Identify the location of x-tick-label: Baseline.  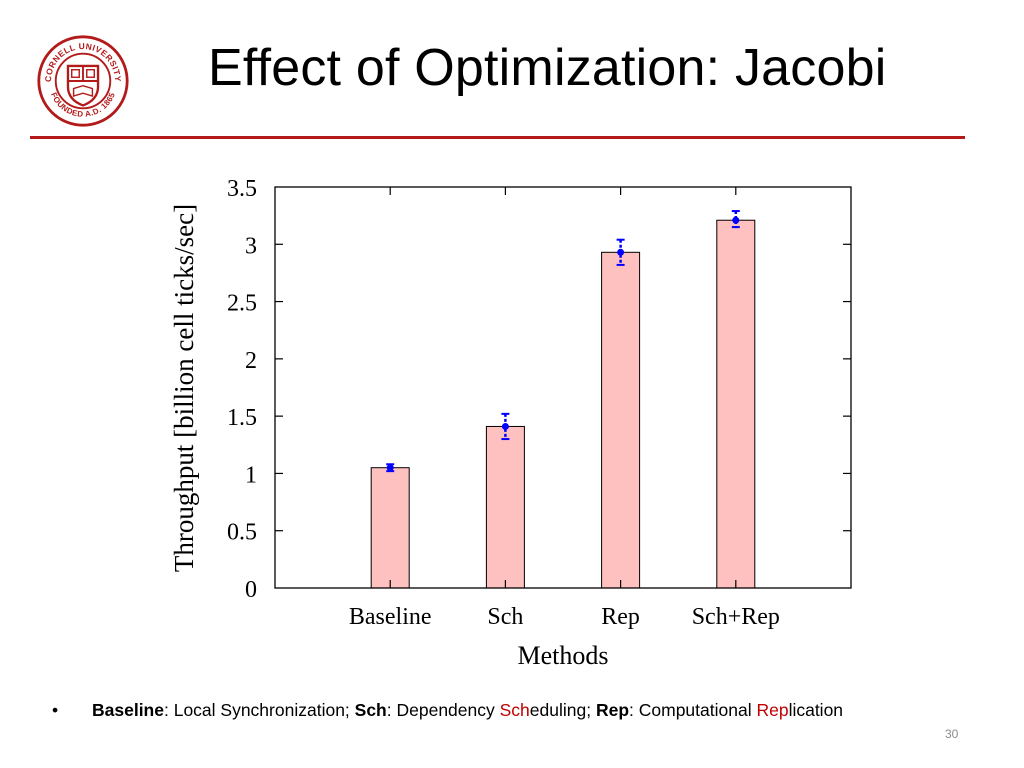
(390, 617).